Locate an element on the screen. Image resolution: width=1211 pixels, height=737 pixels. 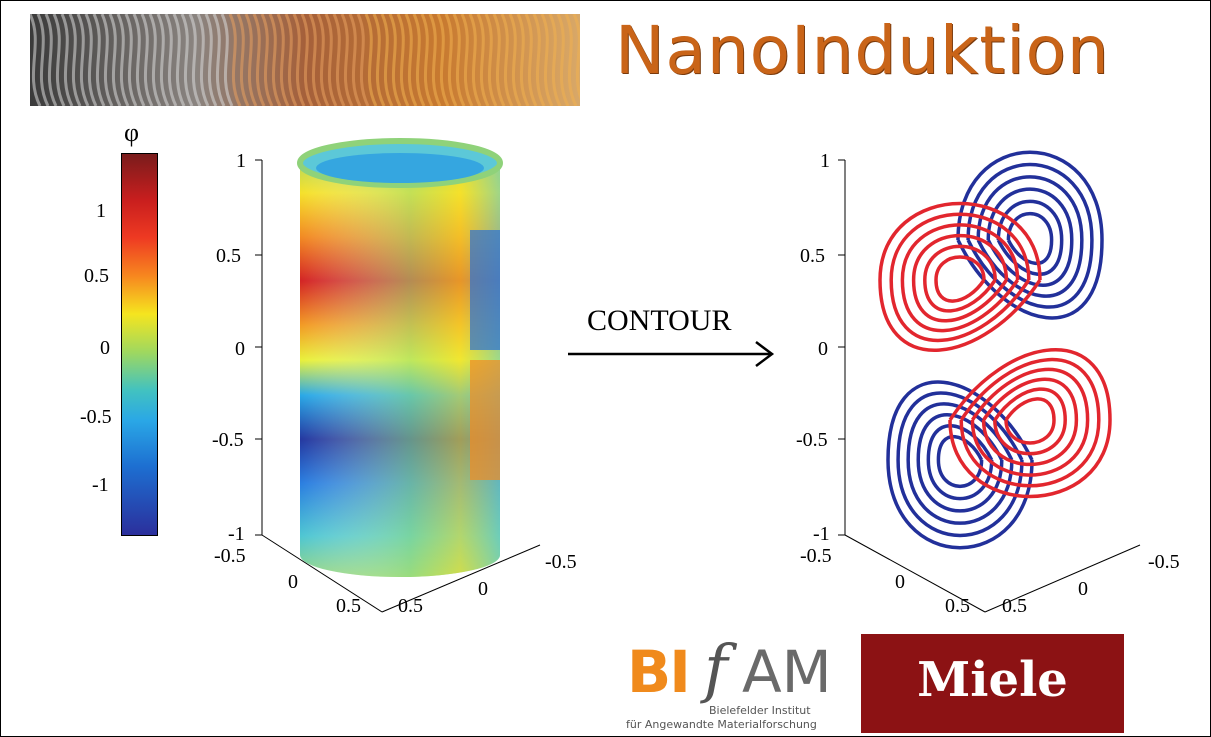
right-z-tick: 0 is located at coordinates (823, 349).